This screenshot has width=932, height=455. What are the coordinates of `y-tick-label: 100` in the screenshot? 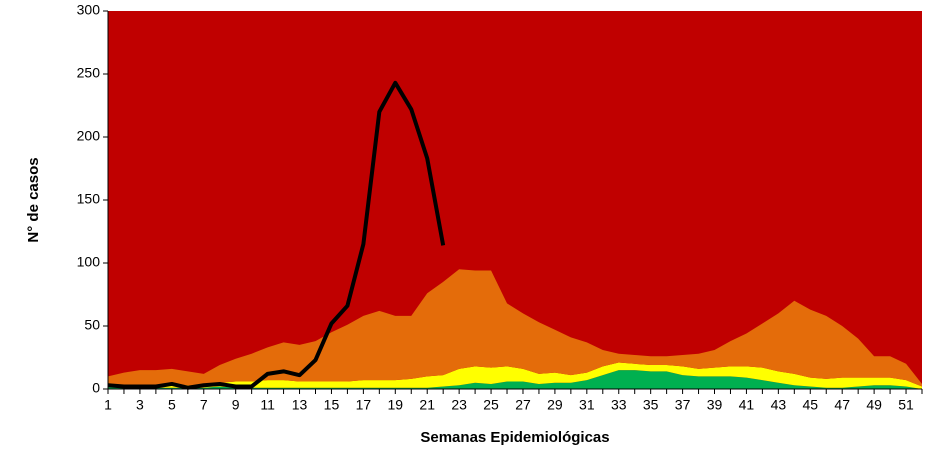 It's located at (89, 262).